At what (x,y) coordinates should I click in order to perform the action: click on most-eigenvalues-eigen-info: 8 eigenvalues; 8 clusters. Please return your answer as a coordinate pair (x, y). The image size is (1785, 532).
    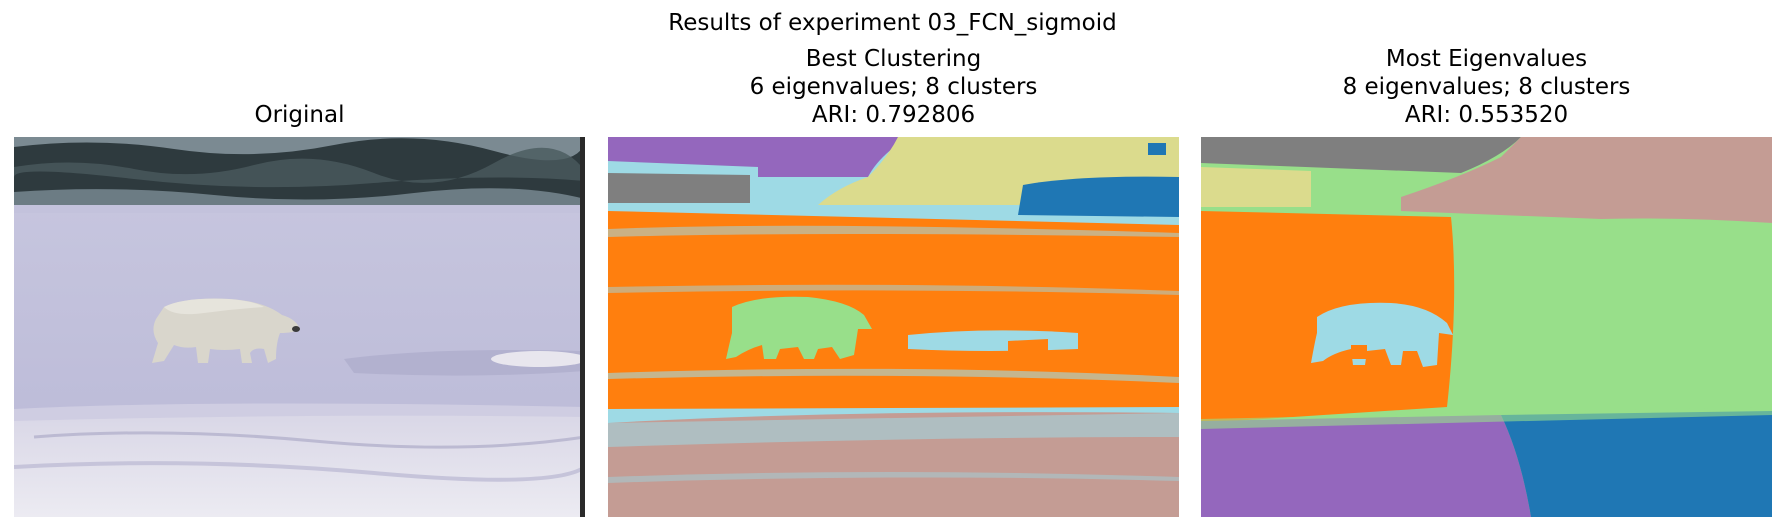
    Looking at the image, I should click on (1486, 87).